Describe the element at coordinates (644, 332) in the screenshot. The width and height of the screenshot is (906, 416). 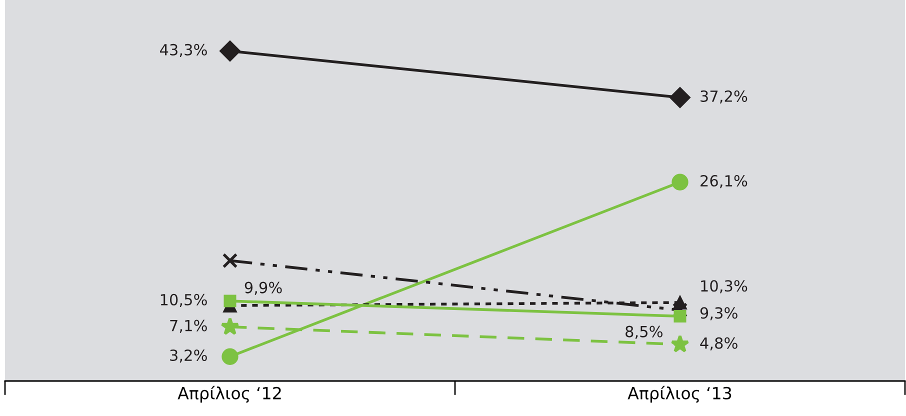
I see `data-label: 8,5%` at that location.